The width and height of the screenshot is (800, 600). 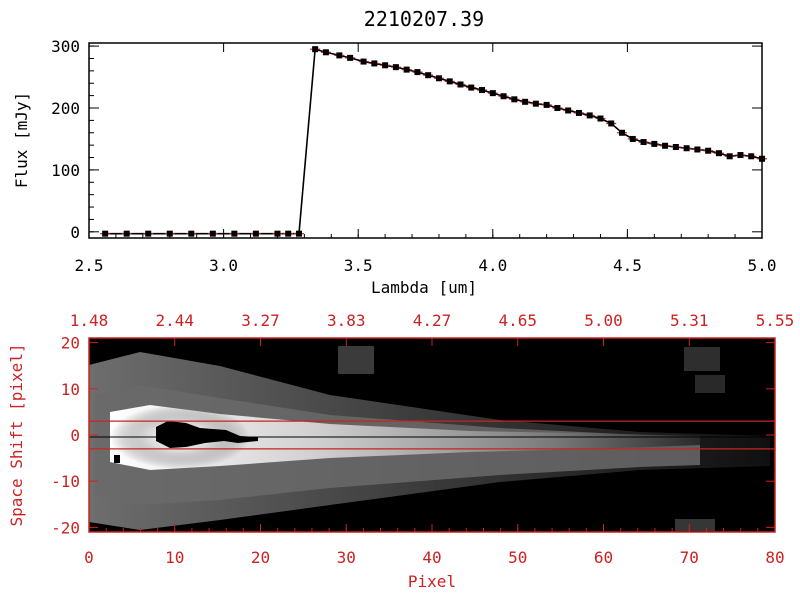 I want to click on image-x-tick-label: 60, so click(x=603, y=557).